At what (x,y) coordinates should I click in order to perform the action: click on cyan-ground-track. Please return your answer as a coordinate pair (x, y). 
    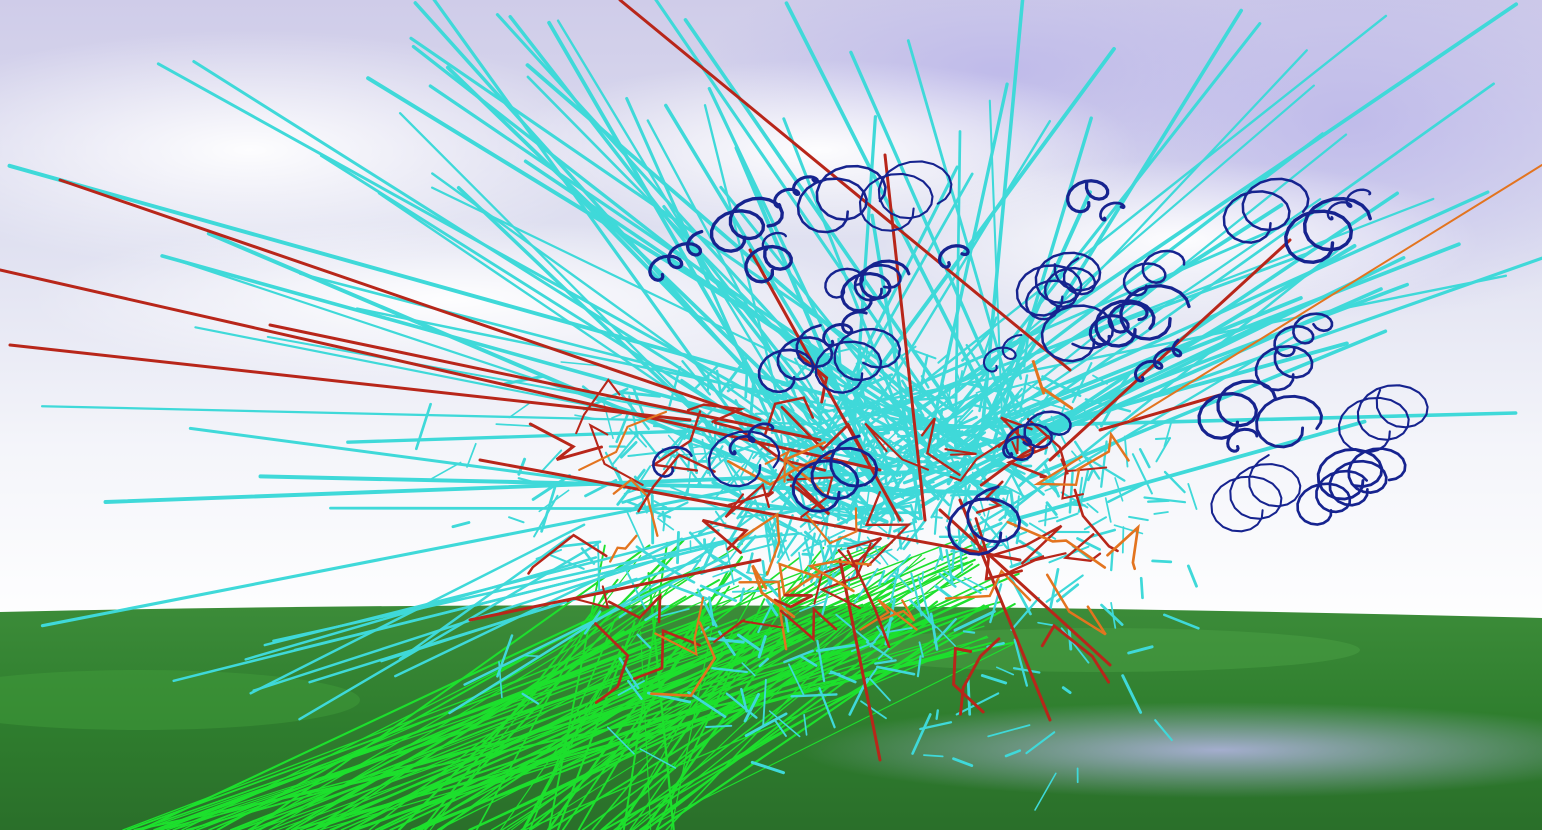
    Looking at the image, I should click on (491, 588).